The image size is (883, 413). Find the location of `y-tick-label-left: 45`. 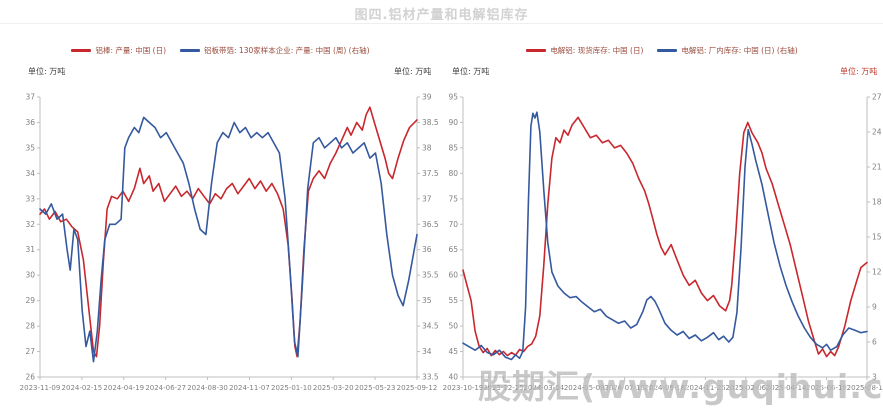

y-tick-label-left: 45 is located at coordinates (453, 351).